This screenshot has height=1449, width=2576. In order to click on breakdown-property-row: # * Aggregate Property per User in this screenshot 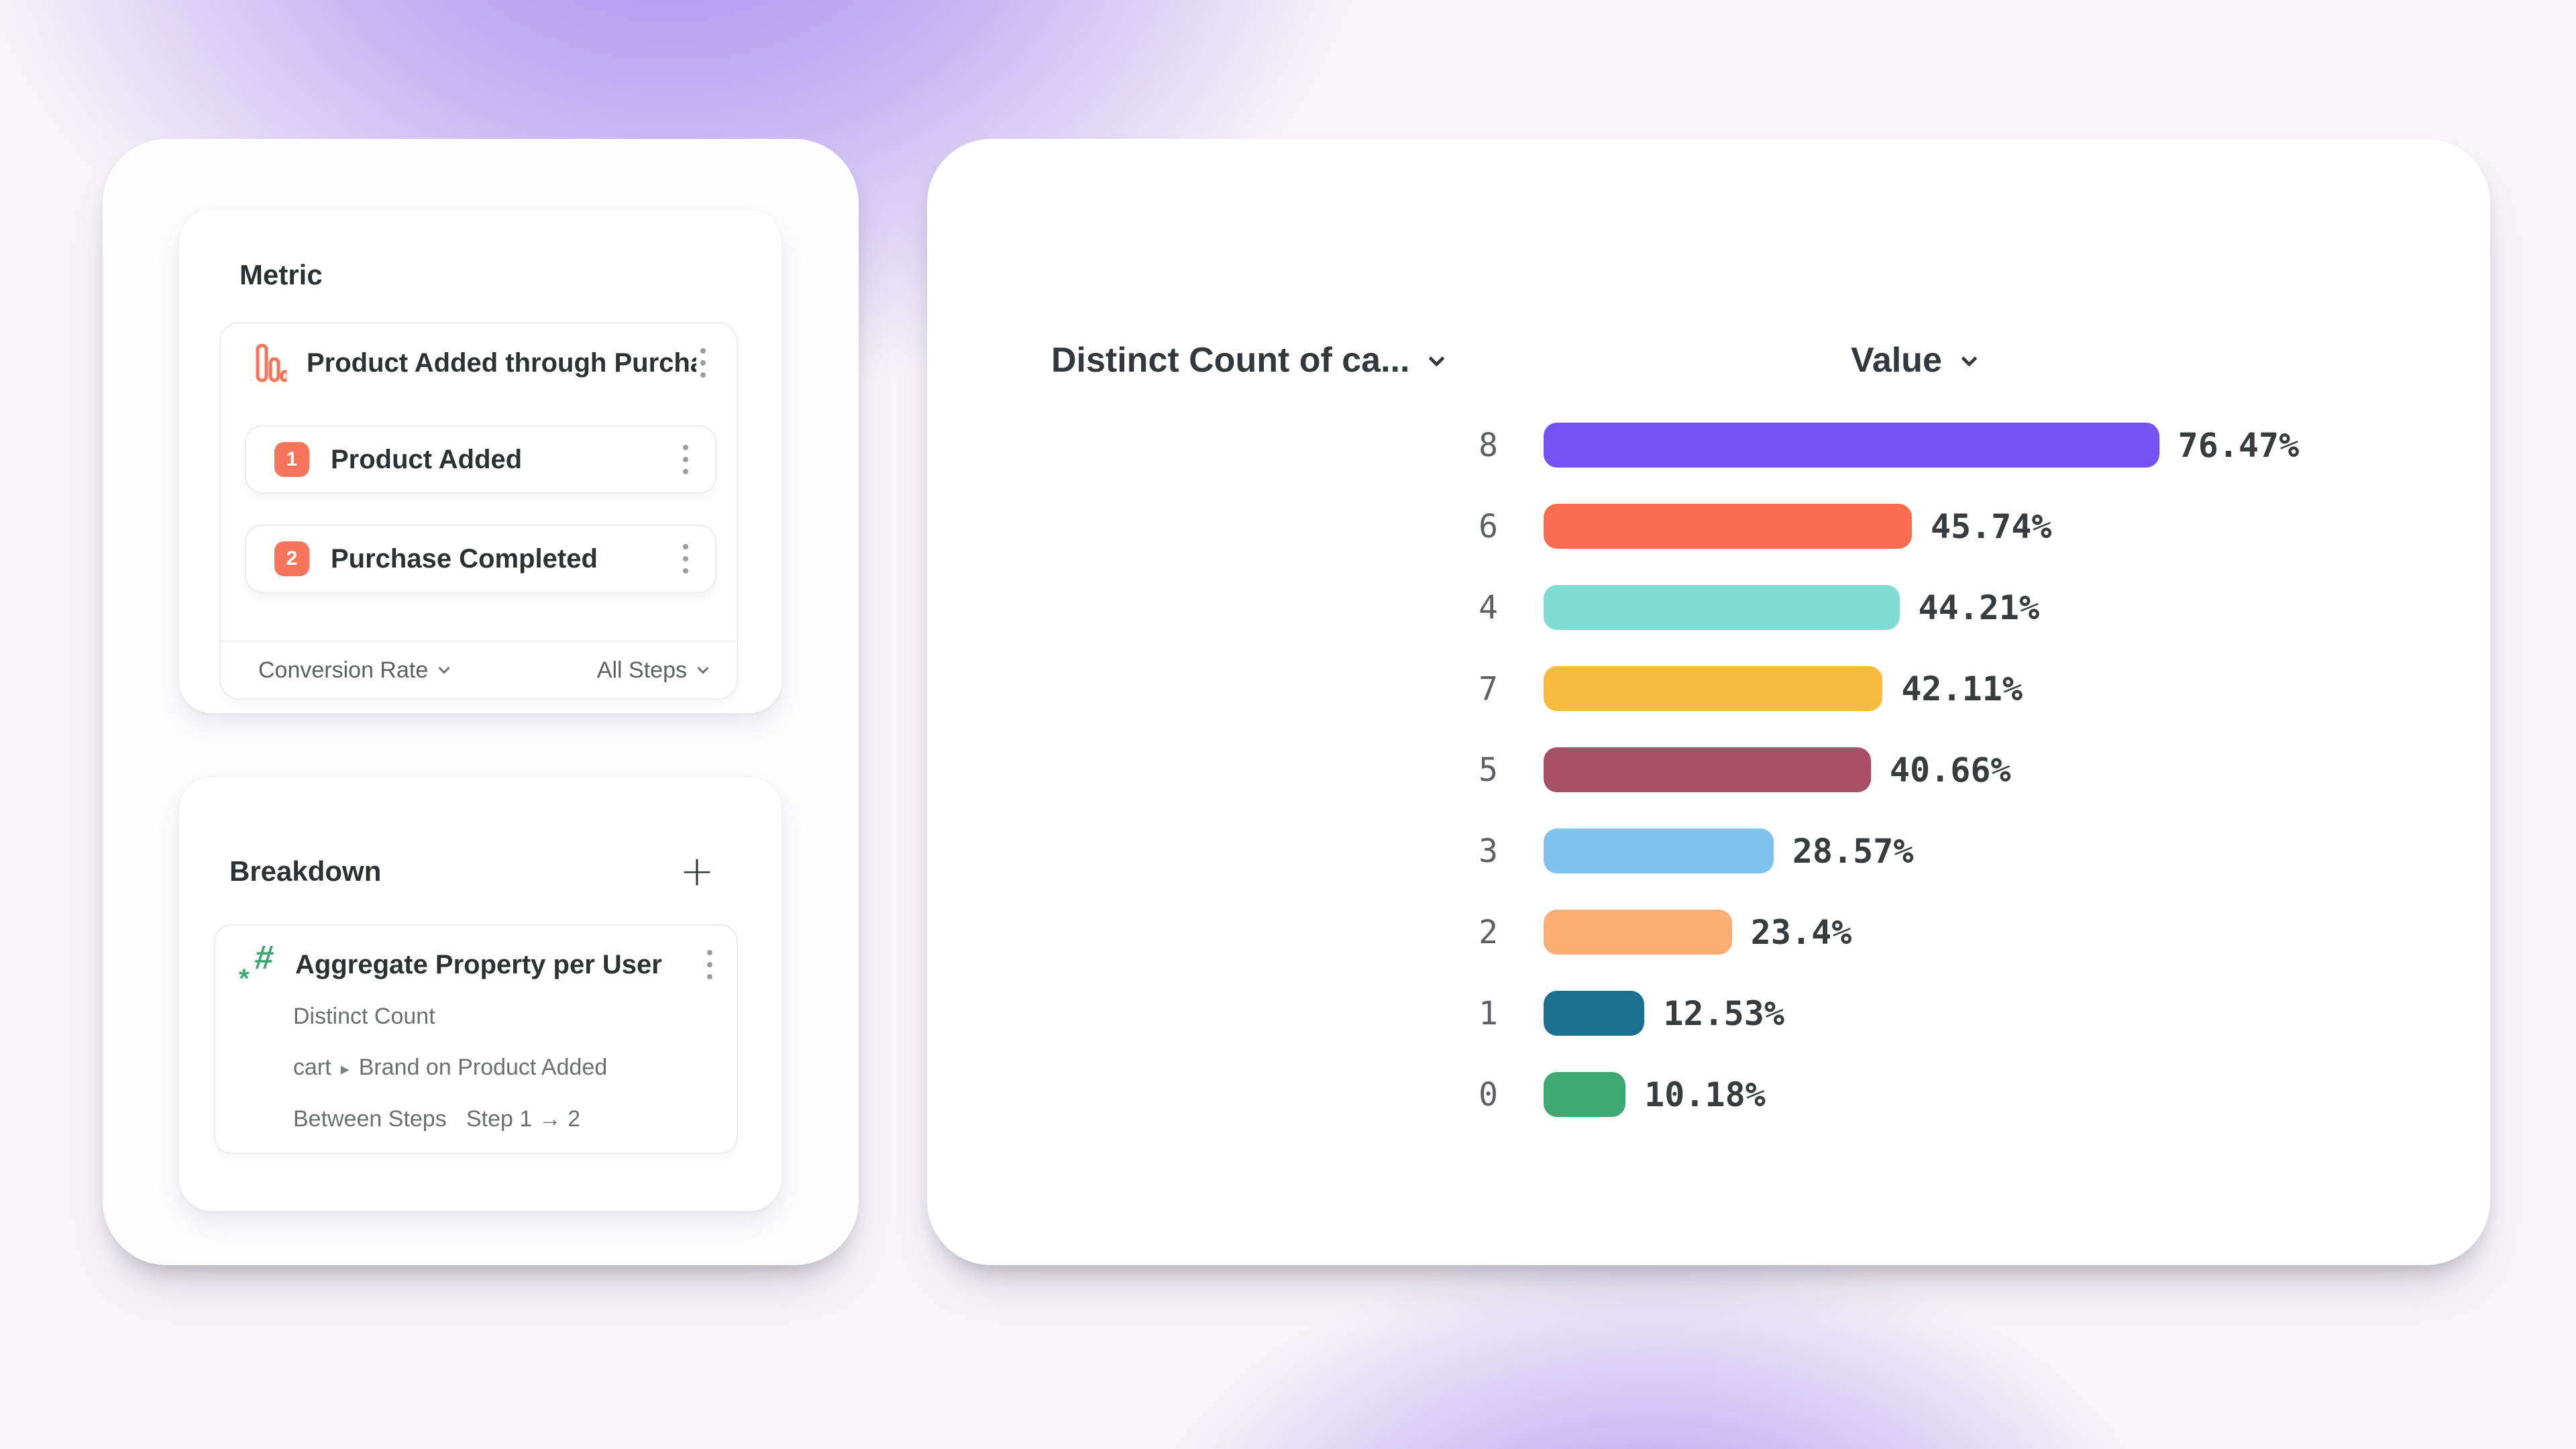, I will do `click(477, 966)`.